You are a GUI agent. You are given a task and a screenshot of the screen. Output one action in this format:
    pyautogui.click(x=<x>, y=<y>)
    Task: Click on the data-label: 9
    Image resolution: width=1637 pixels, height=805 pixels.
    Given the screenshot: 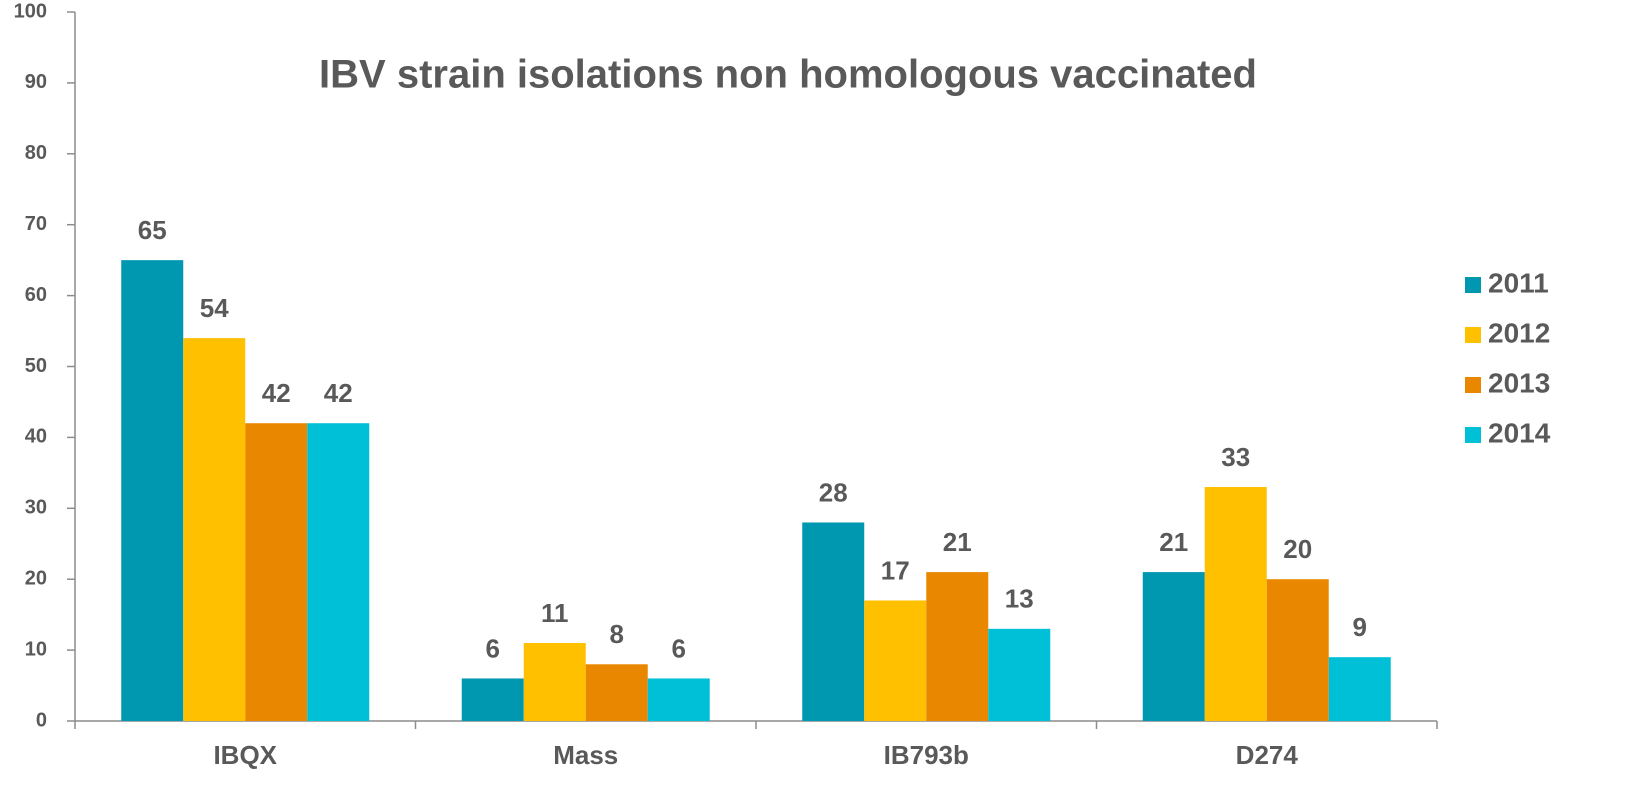 What is the action you would take?
    pyautogui.click(x=1360, y=627)
    